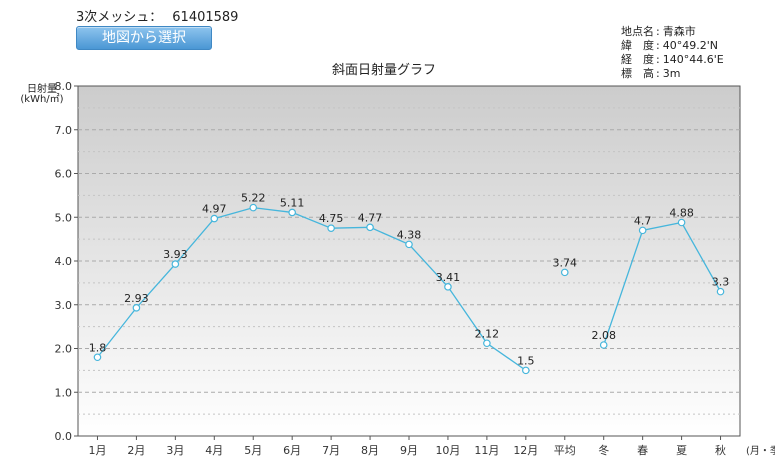 The width and height of the screenshot is (775, 460). I want to click on data-label-14: 4.7, so click(643, 220).